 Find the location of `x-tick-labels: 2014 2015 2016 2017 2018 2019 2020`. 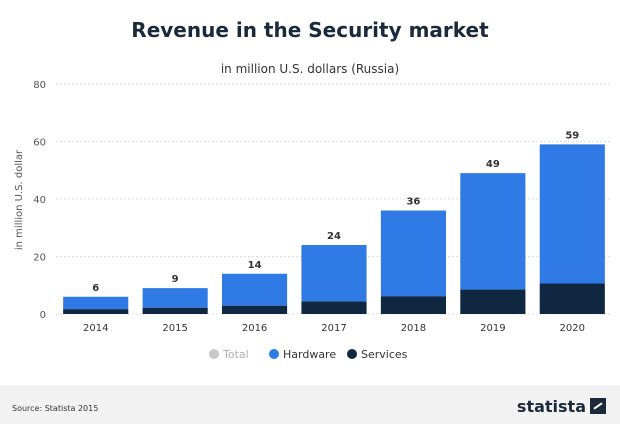

x-tick-labels: 2014 2015 2016 2017 2018 2019 2020 is located at coordinates (334, 328).